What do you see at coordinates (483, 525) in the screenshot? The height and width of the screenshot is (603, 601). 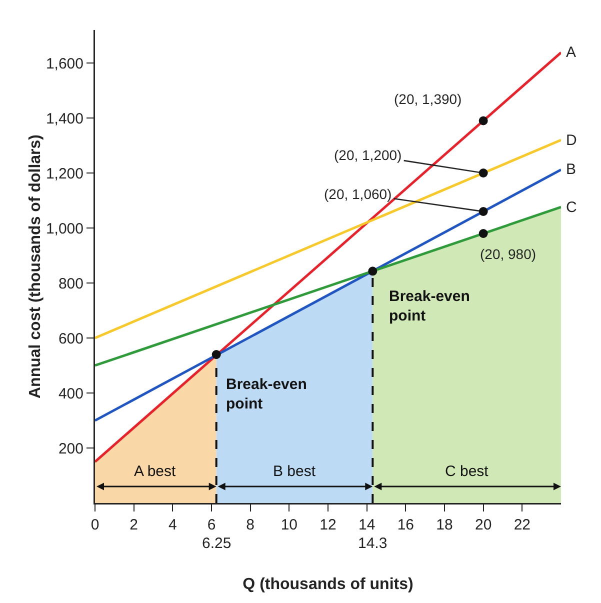 I see `x-tick-label: 20` at bounding box center [483, 525].